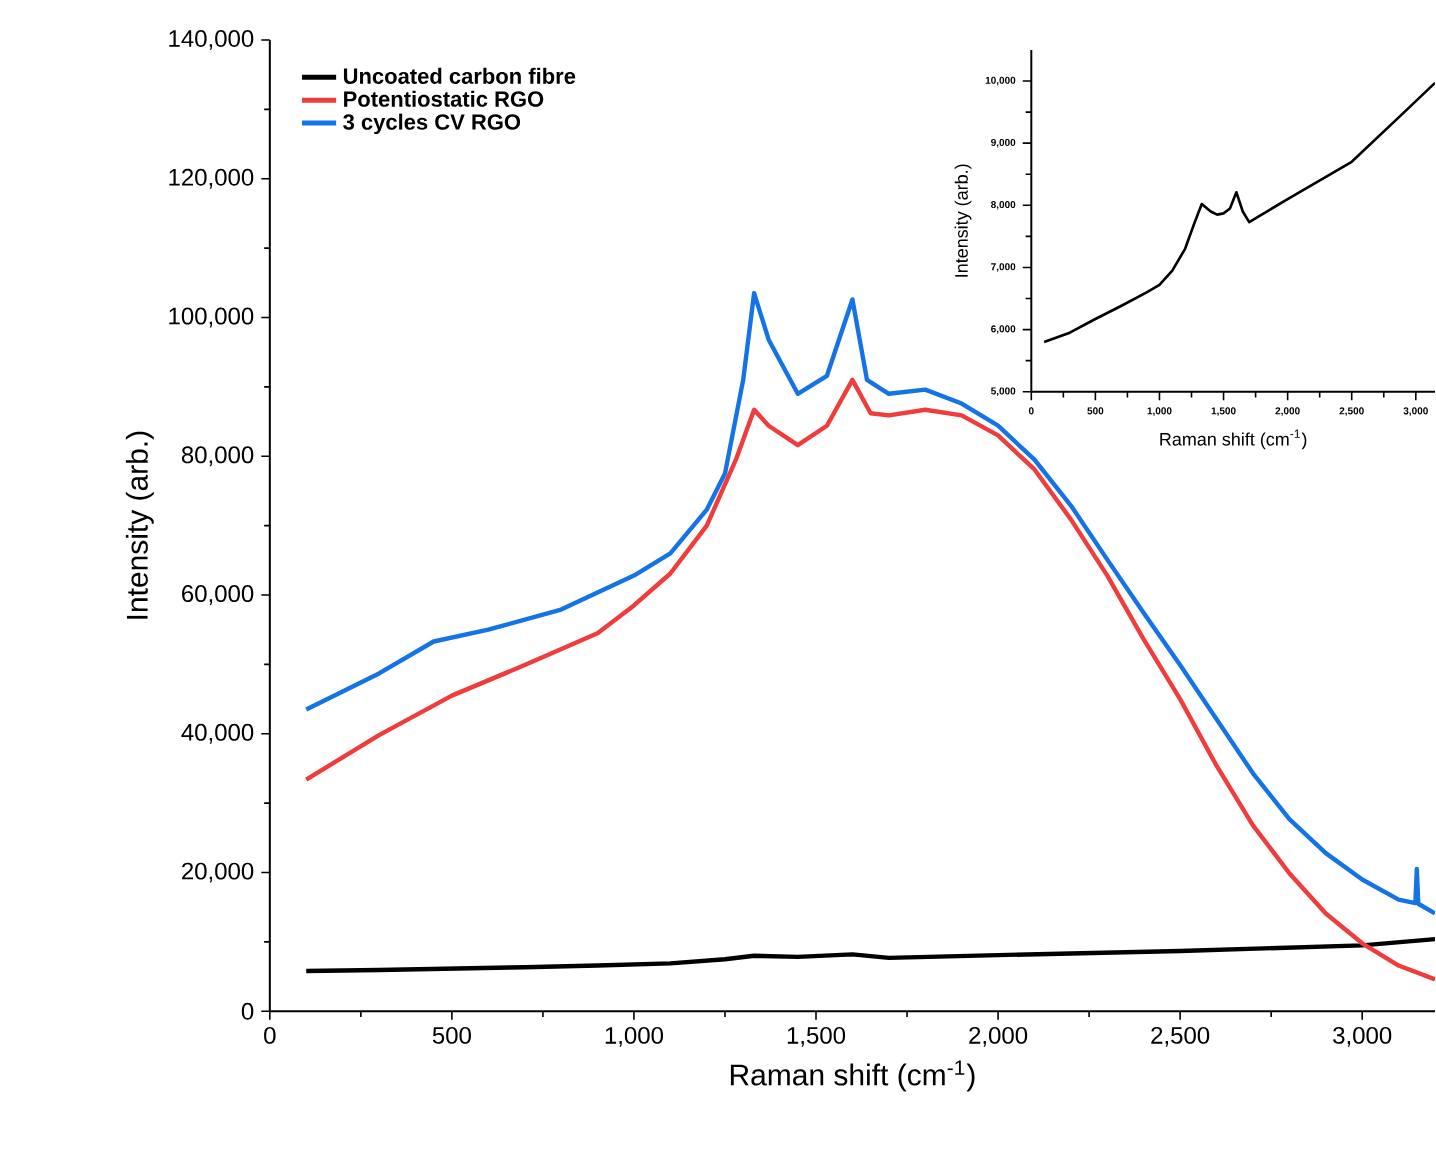 Image resolution: width=1436 pixels, height=1166 pixels. Describe the element at coordinates (211, 40) in the screenshot. I see `y-tick-label: 140,000` at that location.